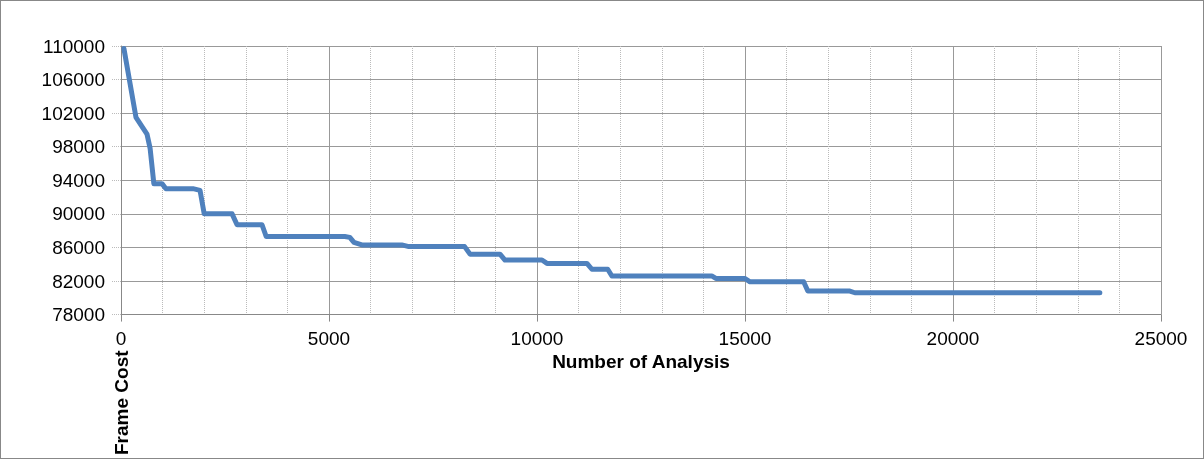  Describe the element at coordinates (78, 147) in the screenshot. I see `y-tick-label: 98000` at that location.